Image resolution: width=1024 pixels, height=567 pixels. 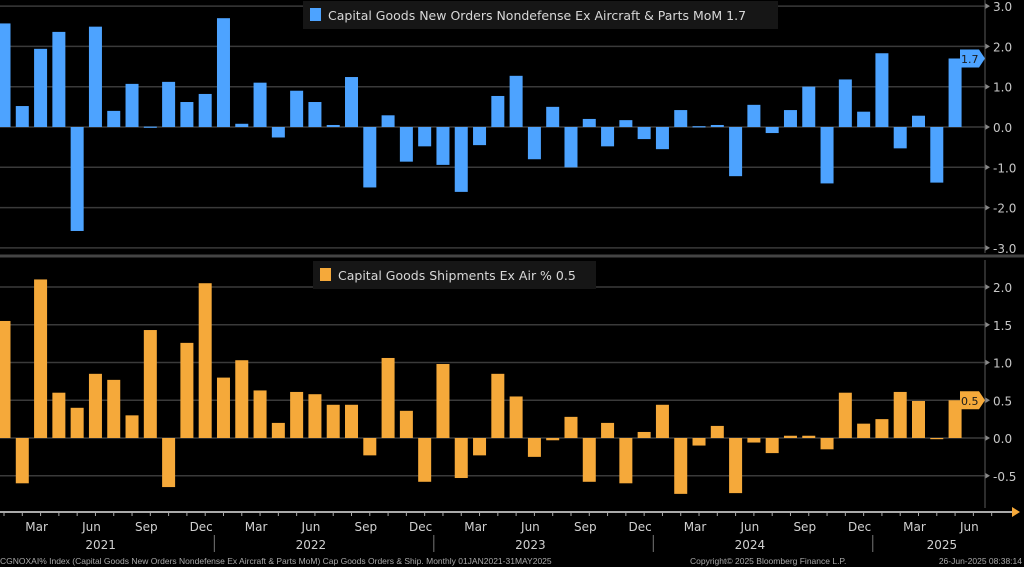 What do you see at coordinates (942, 545) in the screenshot?
I see `x-year-label: 2025` at bounding box center [942, 545].